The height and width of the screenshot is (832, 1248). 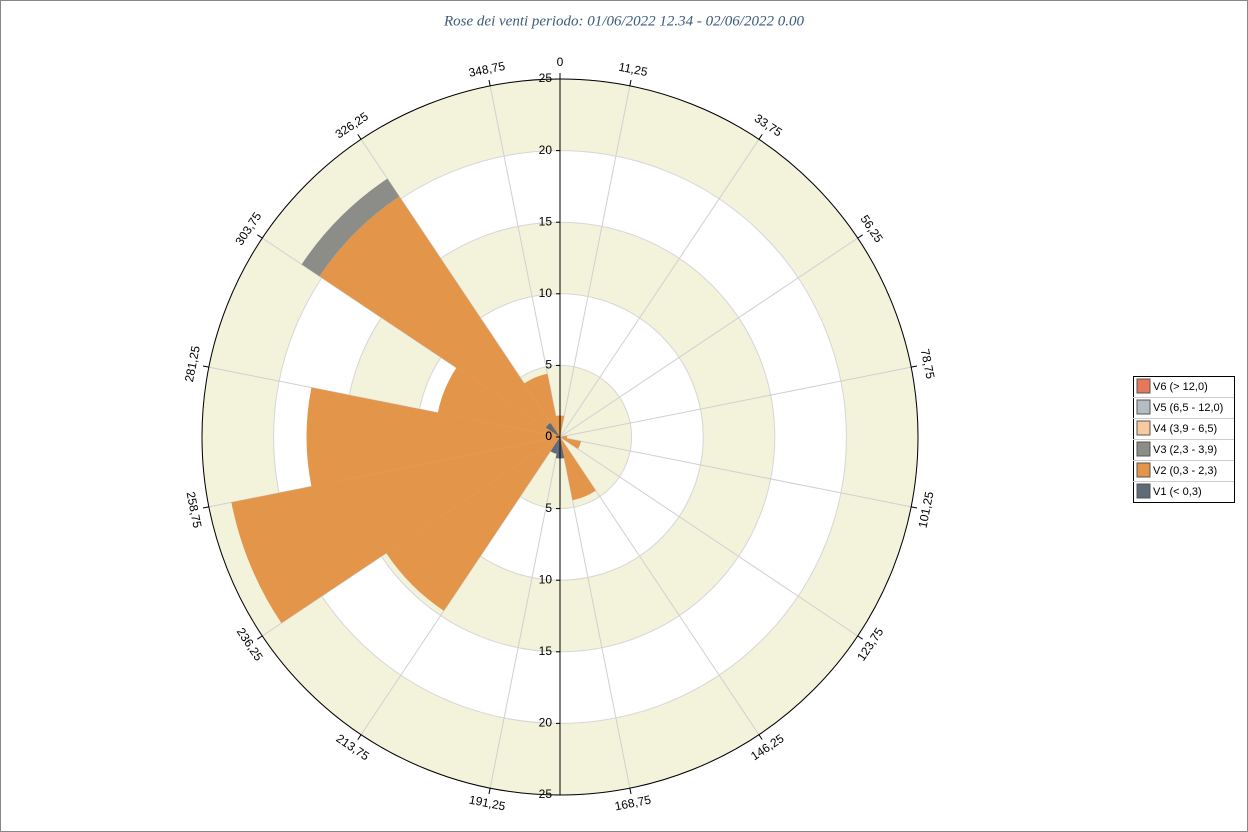 What do you see at coordinates (633, 69) in the screenshot?
I see `angle-tick-label: 11,25` at bounding box center [633, 69].